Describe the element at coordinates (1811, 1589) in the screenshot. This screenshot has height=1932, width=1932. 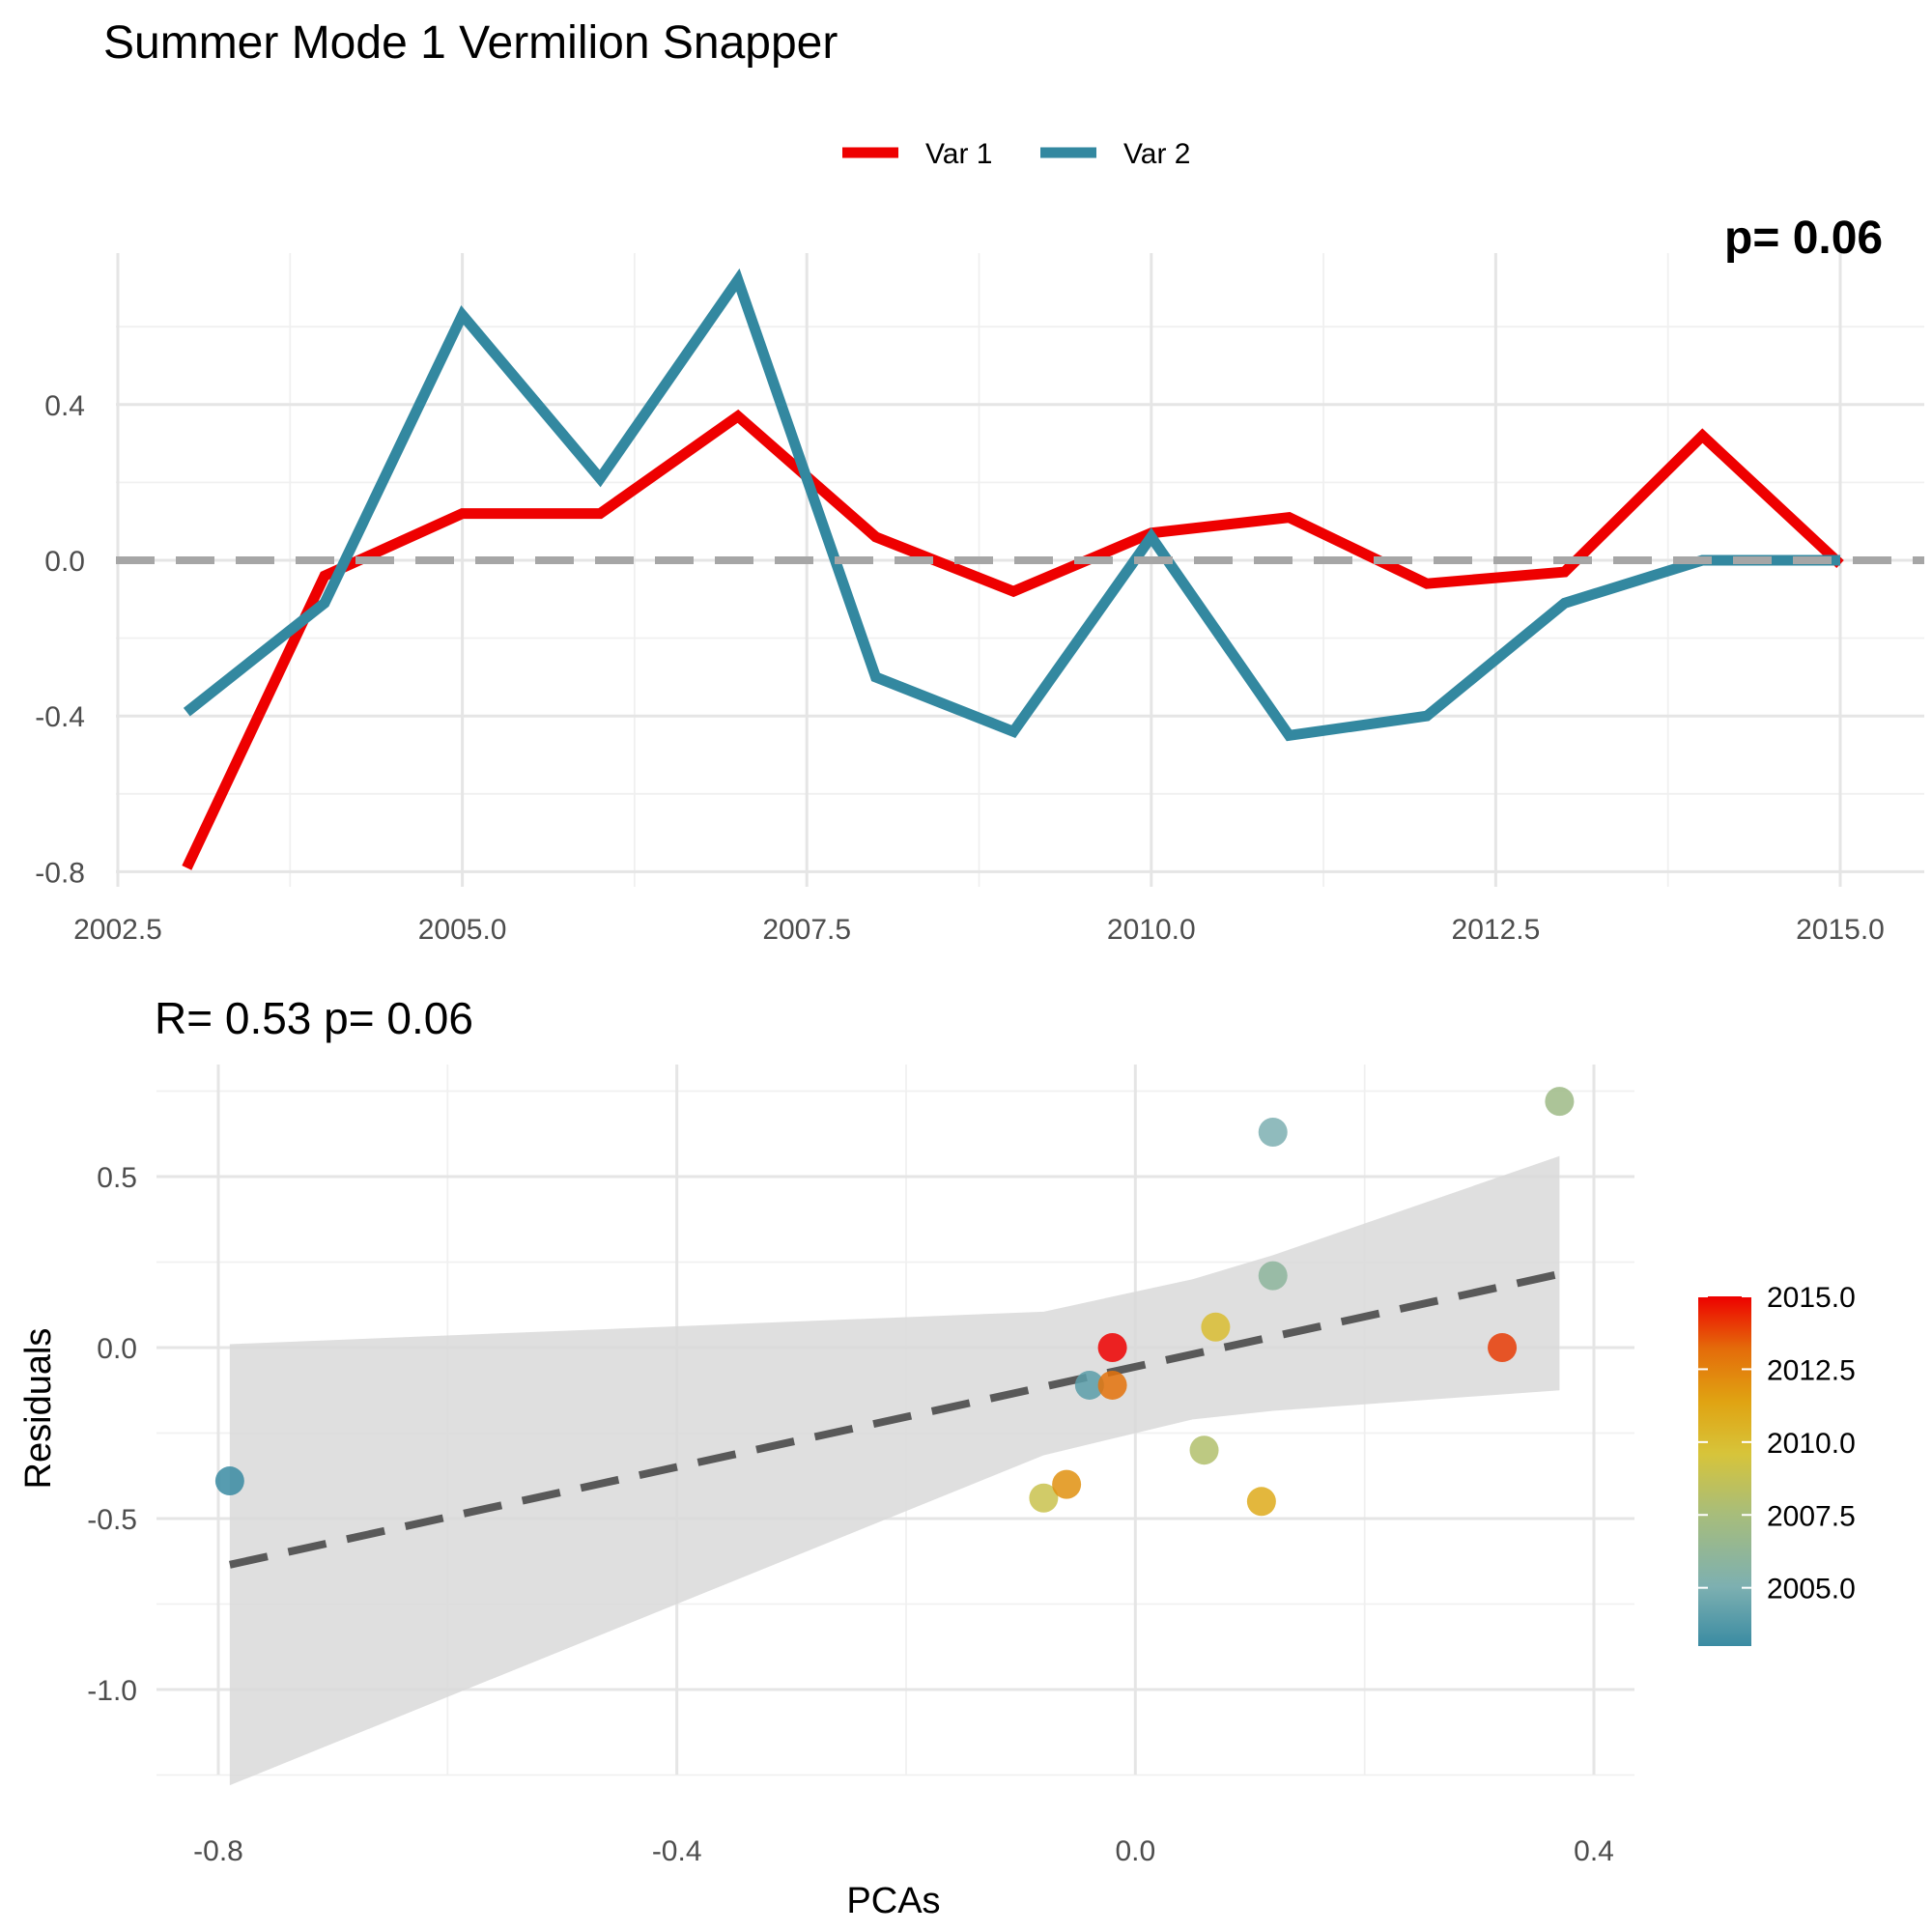
I see `colorbar-label: 2005.0` at that location.